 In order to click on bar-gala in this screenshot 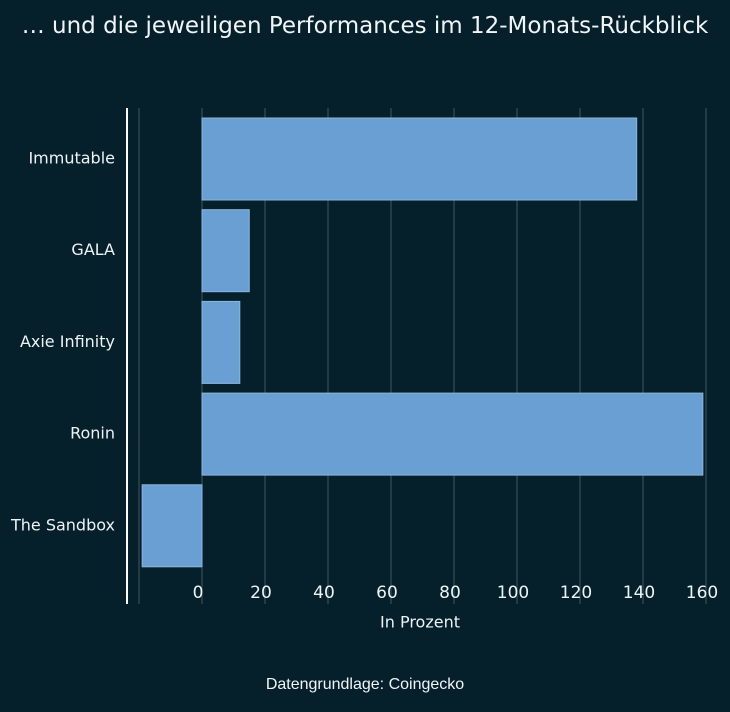, I will do `click(225, 251)`.